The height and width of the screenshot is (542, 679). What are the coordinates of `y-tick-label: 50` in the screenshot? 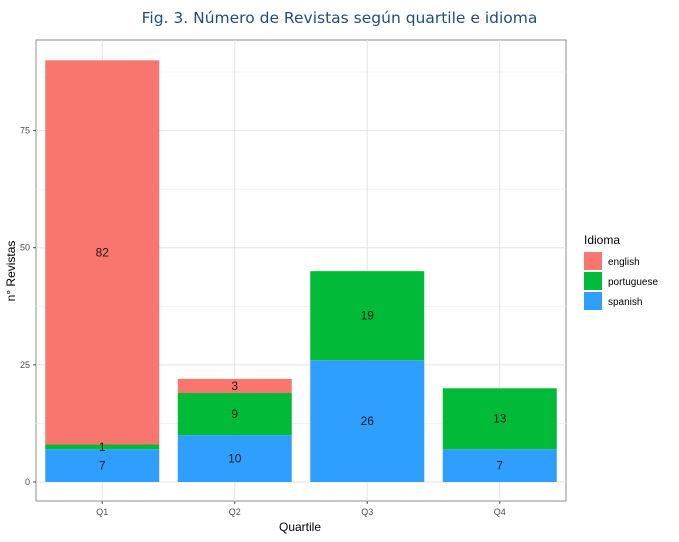 It's located at (25, 248).